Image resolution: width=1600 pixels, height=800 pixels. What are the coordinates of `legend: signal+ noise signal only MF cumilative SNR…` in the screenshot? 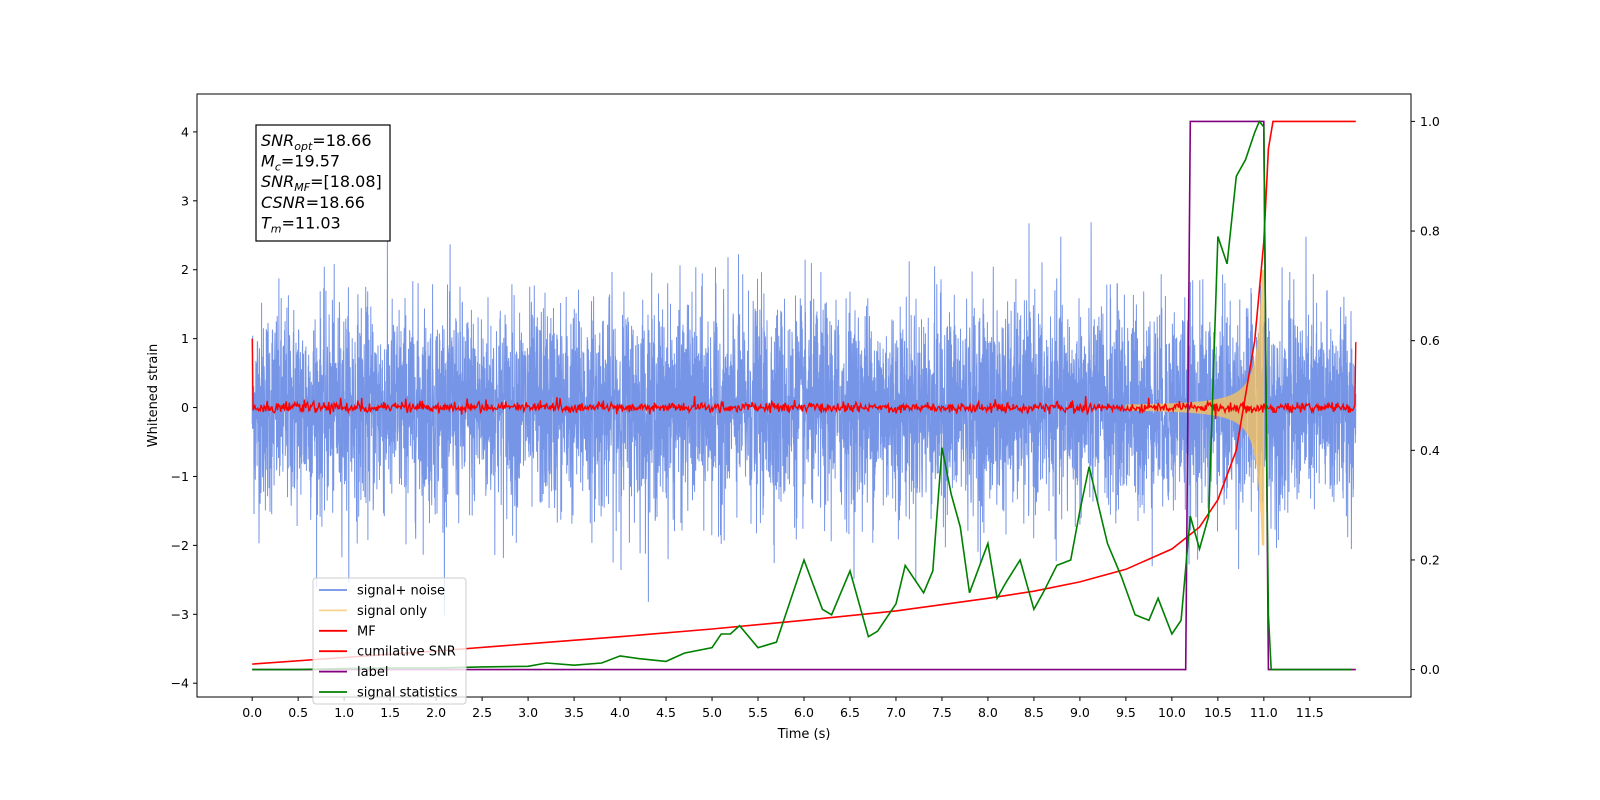 It's located at (389, 641).